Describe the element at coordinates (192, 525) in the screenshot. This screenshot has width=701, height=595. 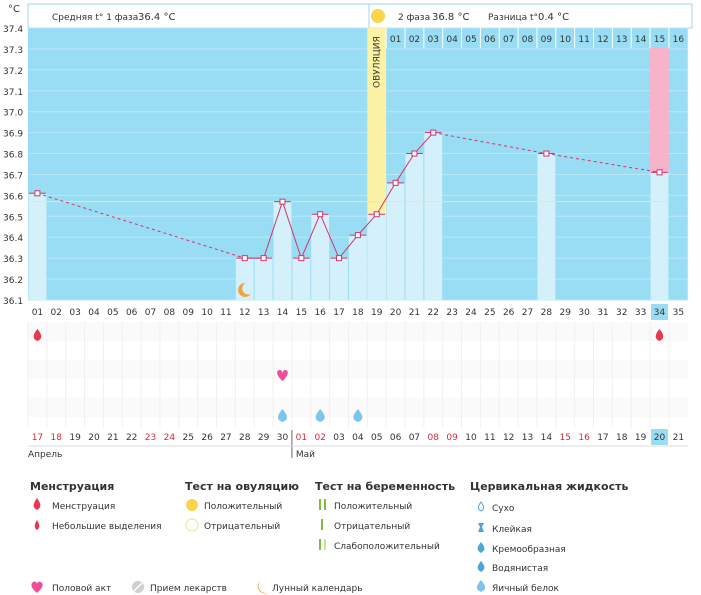
I see `ovulation-negative-icon` at that location.